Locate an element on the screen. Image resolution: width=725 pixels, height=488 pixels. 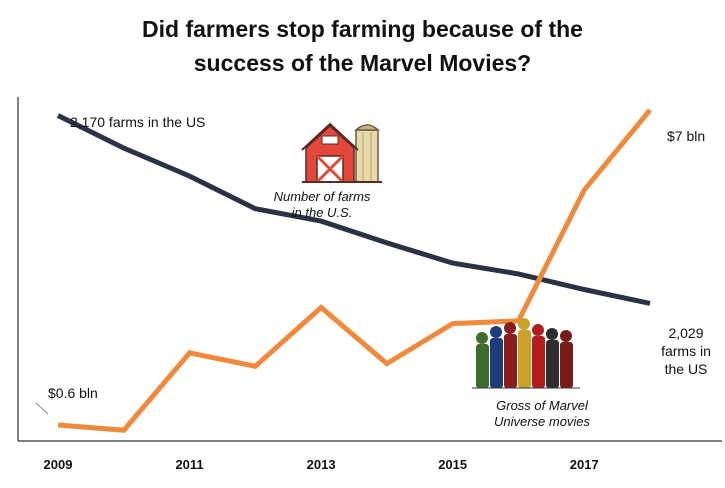
x-tick-label-2015: 2015 is located at coordinates (452, 464).